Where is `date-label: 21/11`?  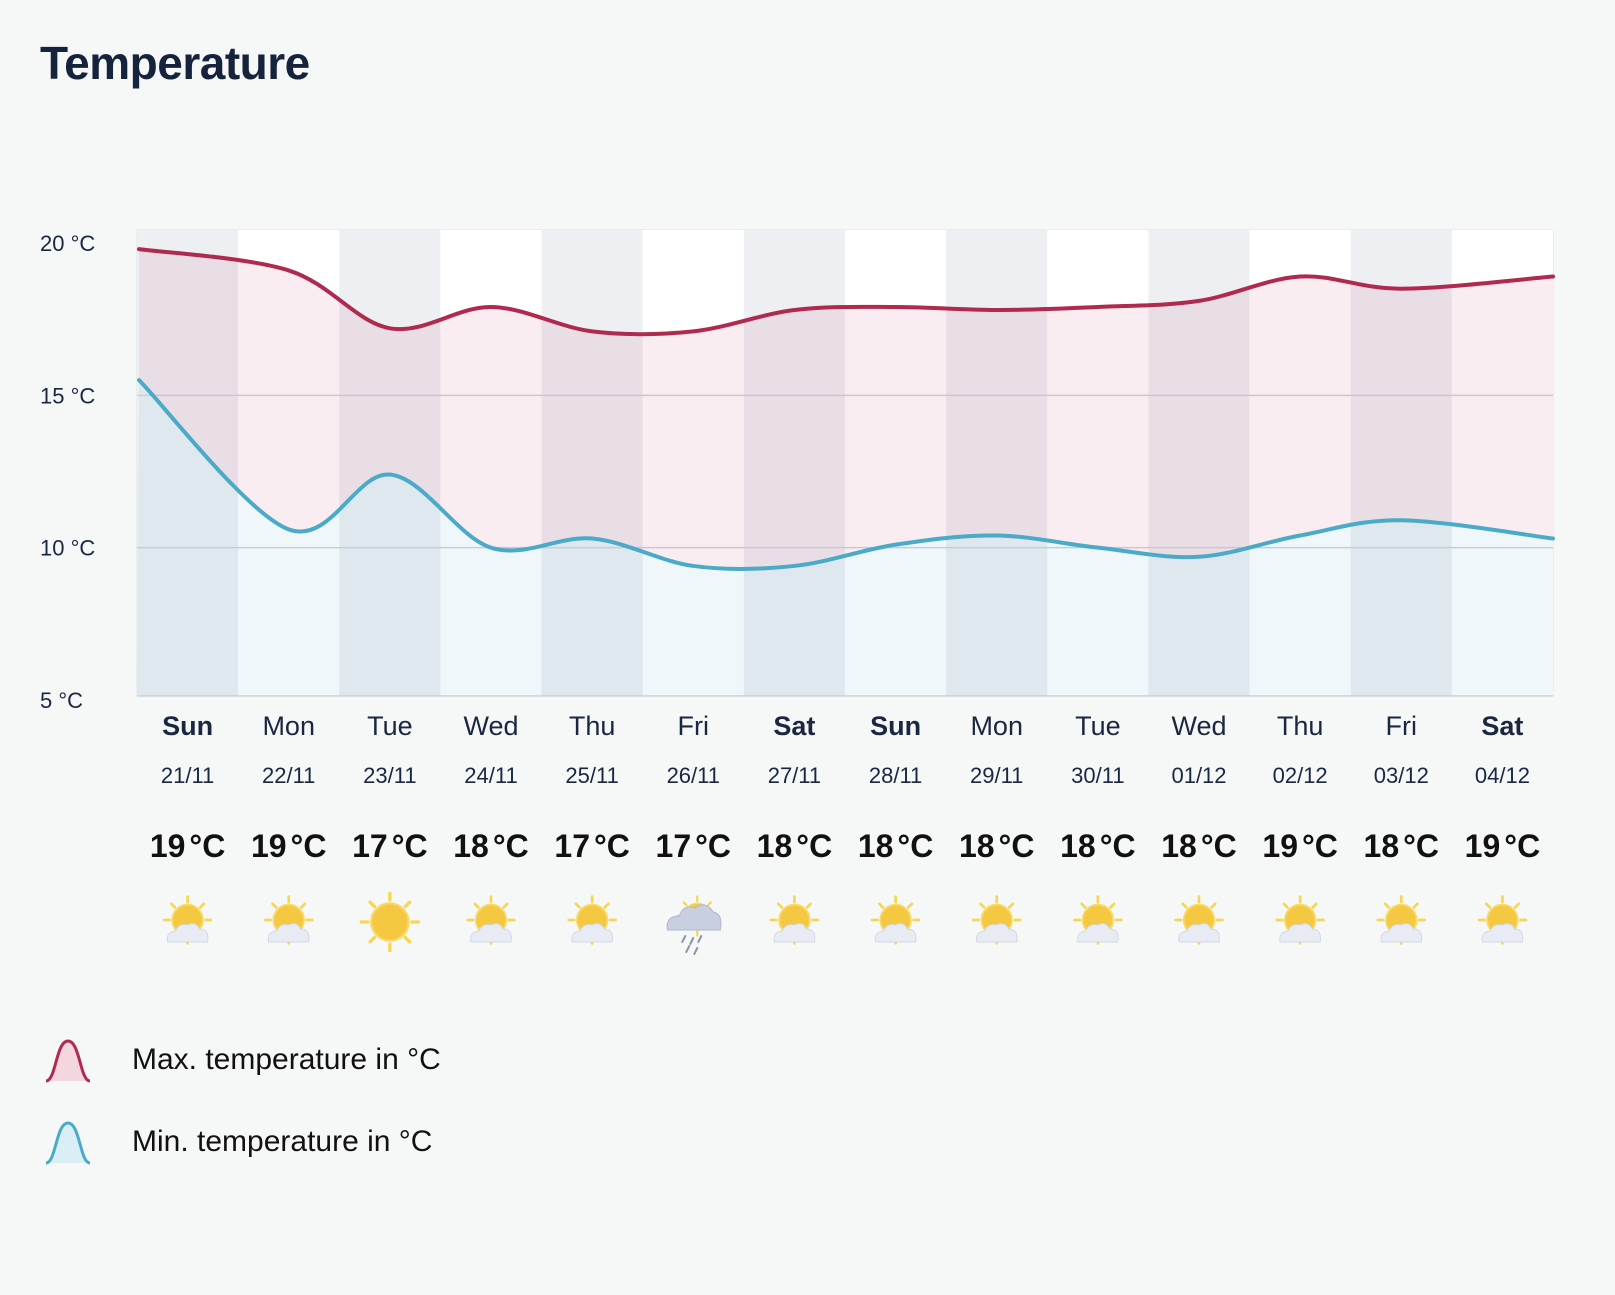 date-label: 21/11 is located at coordinates (187, 775).